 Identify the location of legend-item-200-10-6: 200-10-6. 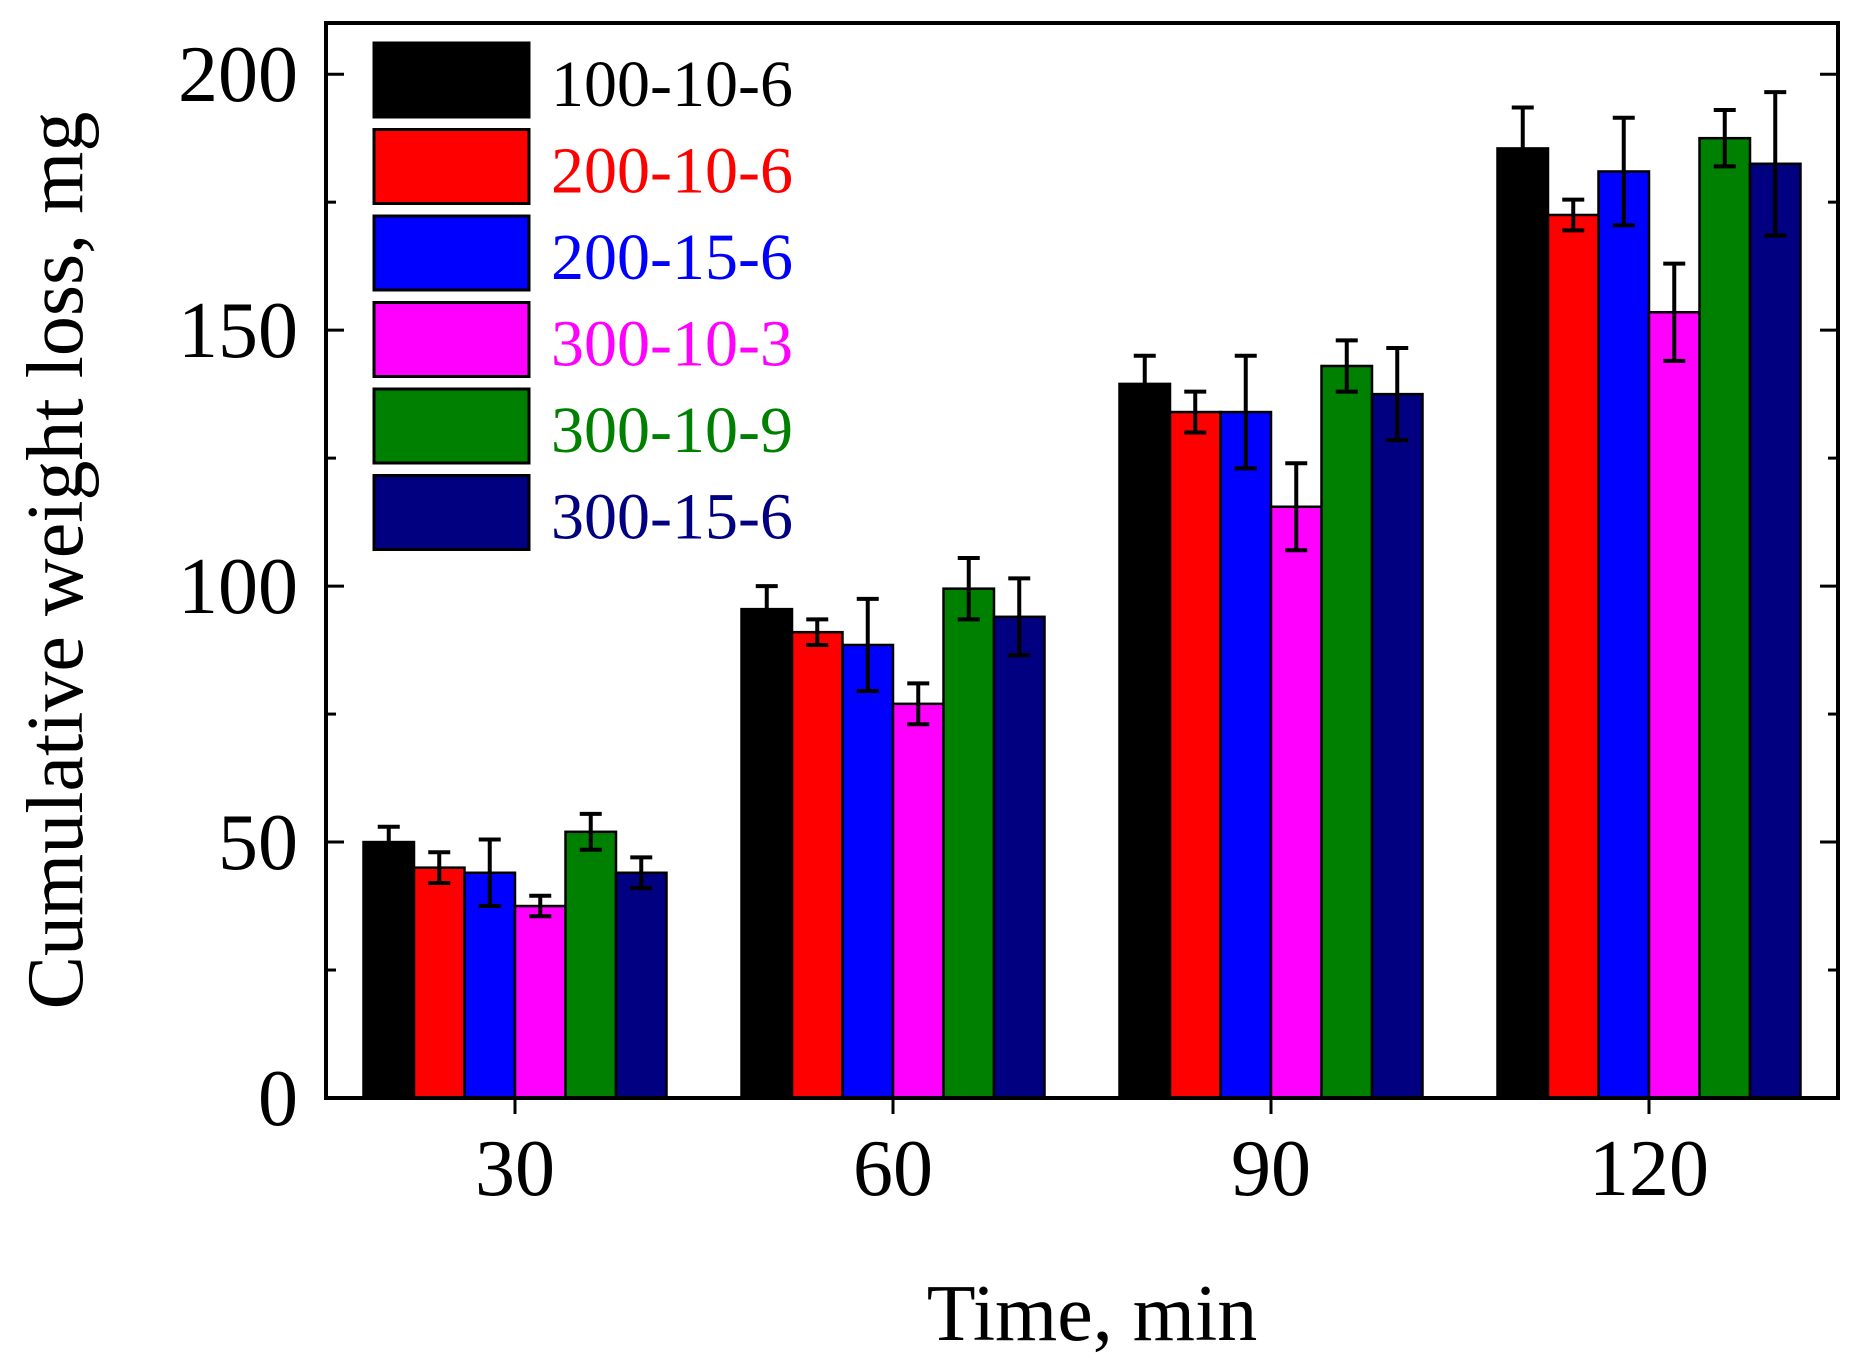
(582, 168).